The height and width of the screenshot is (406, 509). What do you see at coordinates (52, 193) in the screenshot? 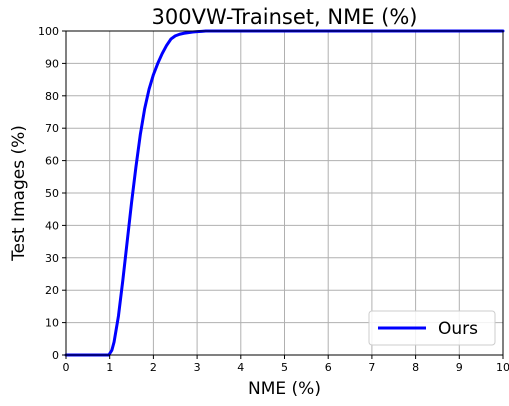
I see `y-tick-label: 50` at bounding box center [52, 193].